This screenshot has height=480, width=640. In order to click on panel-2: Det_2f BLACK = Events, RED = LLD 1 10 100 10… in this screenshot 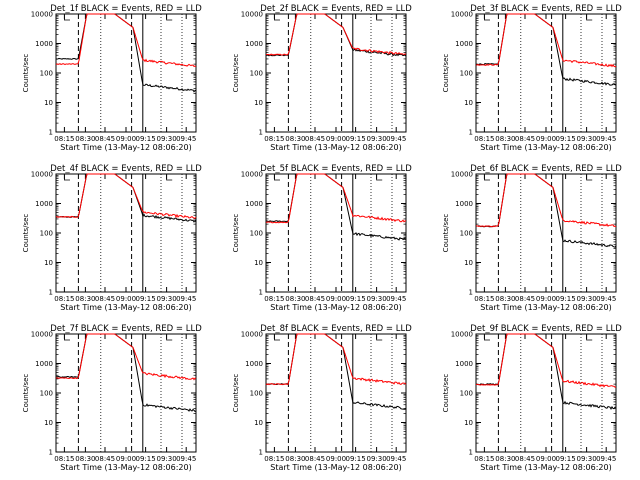, I will do `click(322, 78)`.